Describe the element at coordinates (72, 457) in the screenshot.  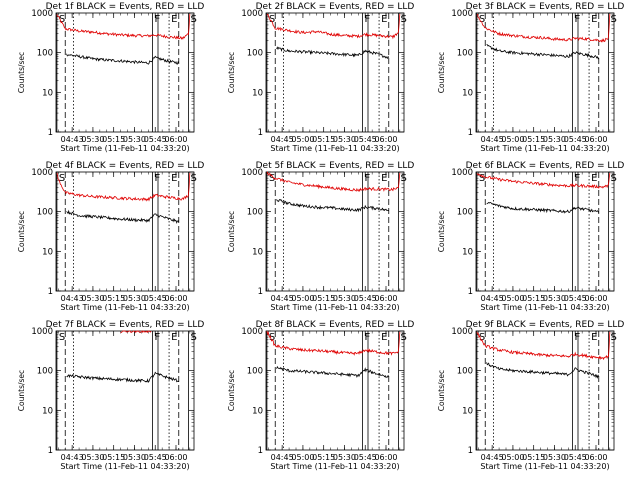
I see `x-tick-label: 04:43` at that location.